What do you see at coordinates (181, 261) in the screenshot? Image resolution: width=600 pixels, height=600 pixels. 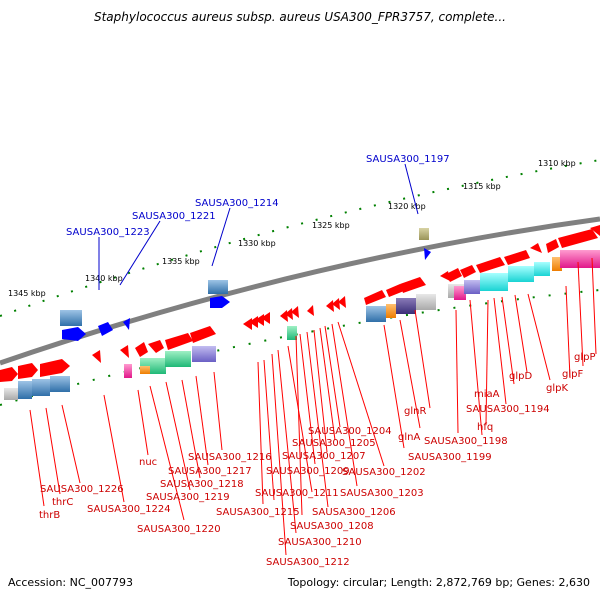 I see `kbp-tick-label: 1335 kbp` at bounding box center [181, 261].